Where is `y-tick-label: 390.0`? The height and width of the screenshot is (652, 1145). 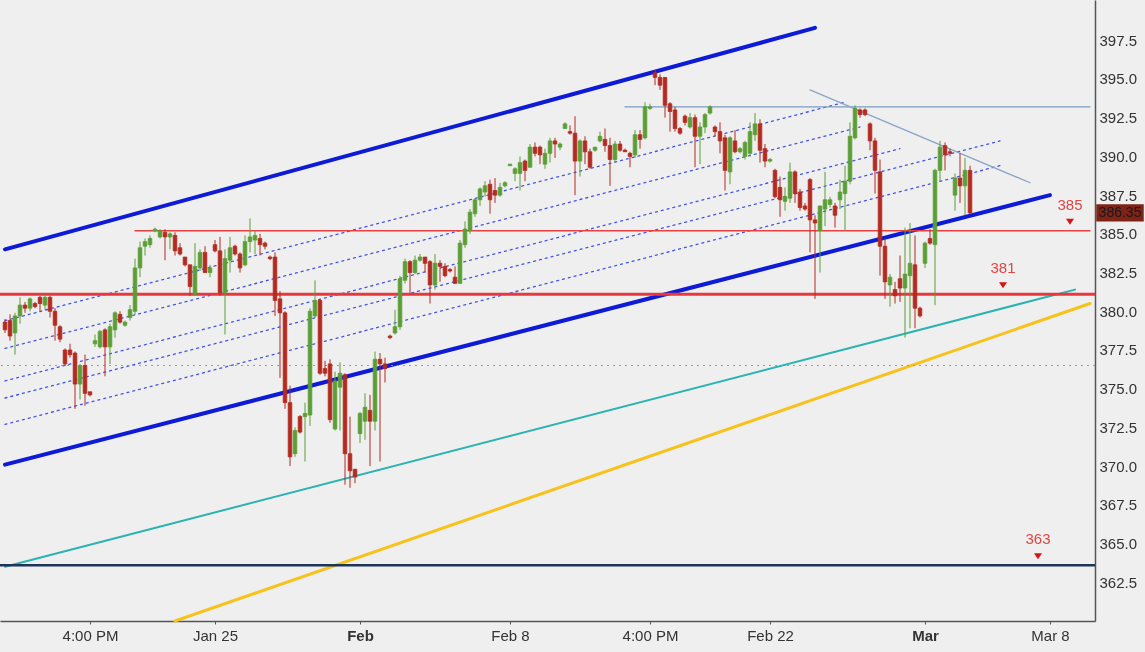
y-tick-label: 390.0 is located at coordinates (1118, 156).